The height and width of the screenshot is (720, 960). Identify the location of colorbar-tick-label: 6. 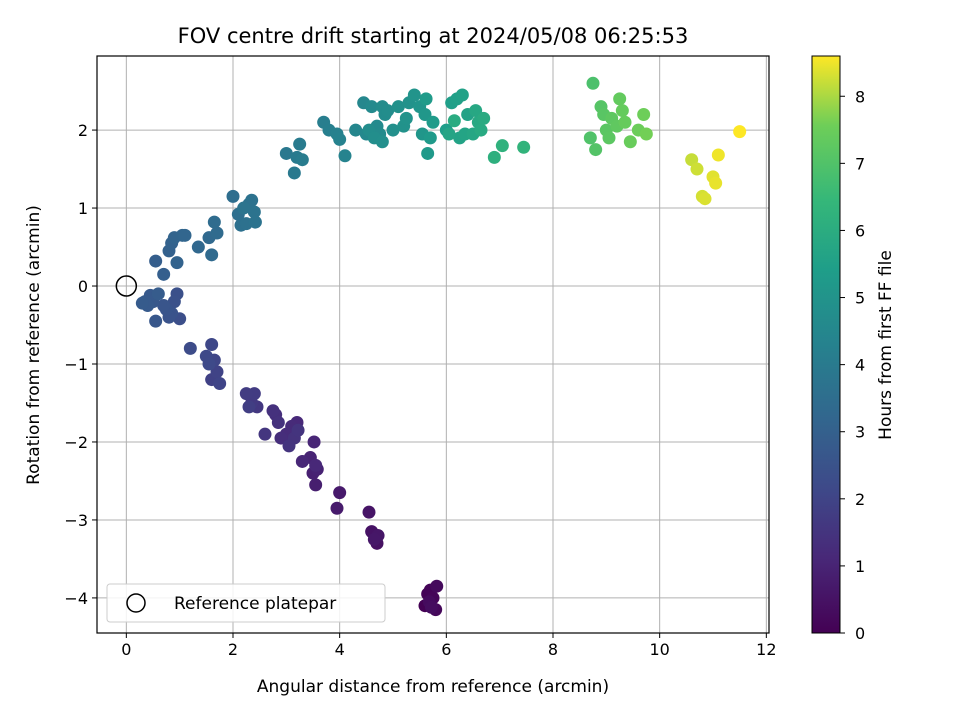
(860, 230).